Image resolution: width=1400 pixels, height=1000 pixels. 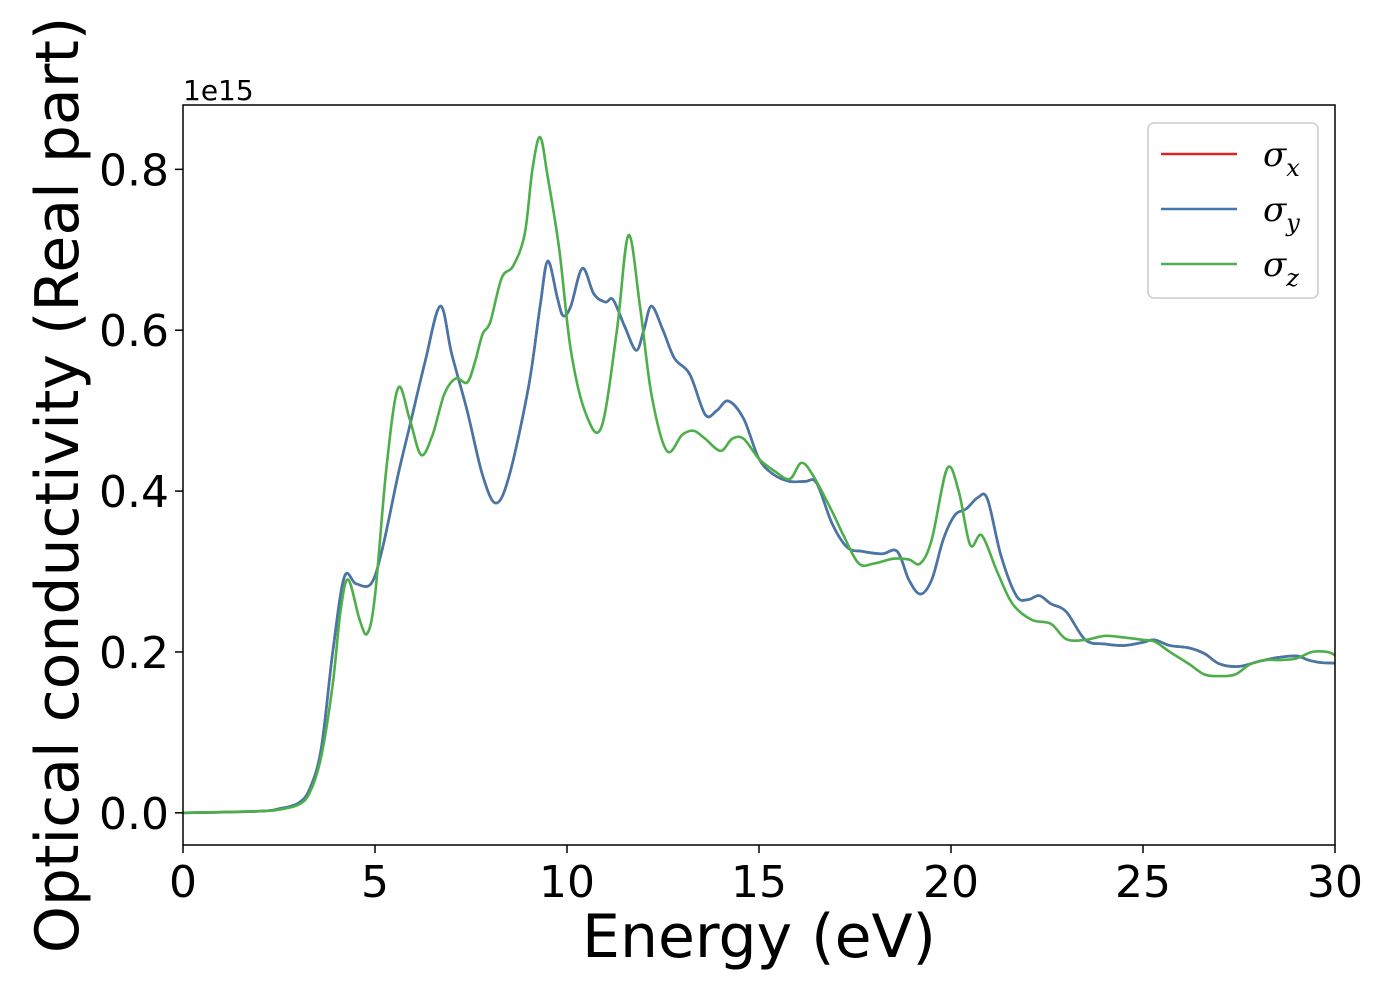 I want to click on legend-box, so click(x=1233, y=210).